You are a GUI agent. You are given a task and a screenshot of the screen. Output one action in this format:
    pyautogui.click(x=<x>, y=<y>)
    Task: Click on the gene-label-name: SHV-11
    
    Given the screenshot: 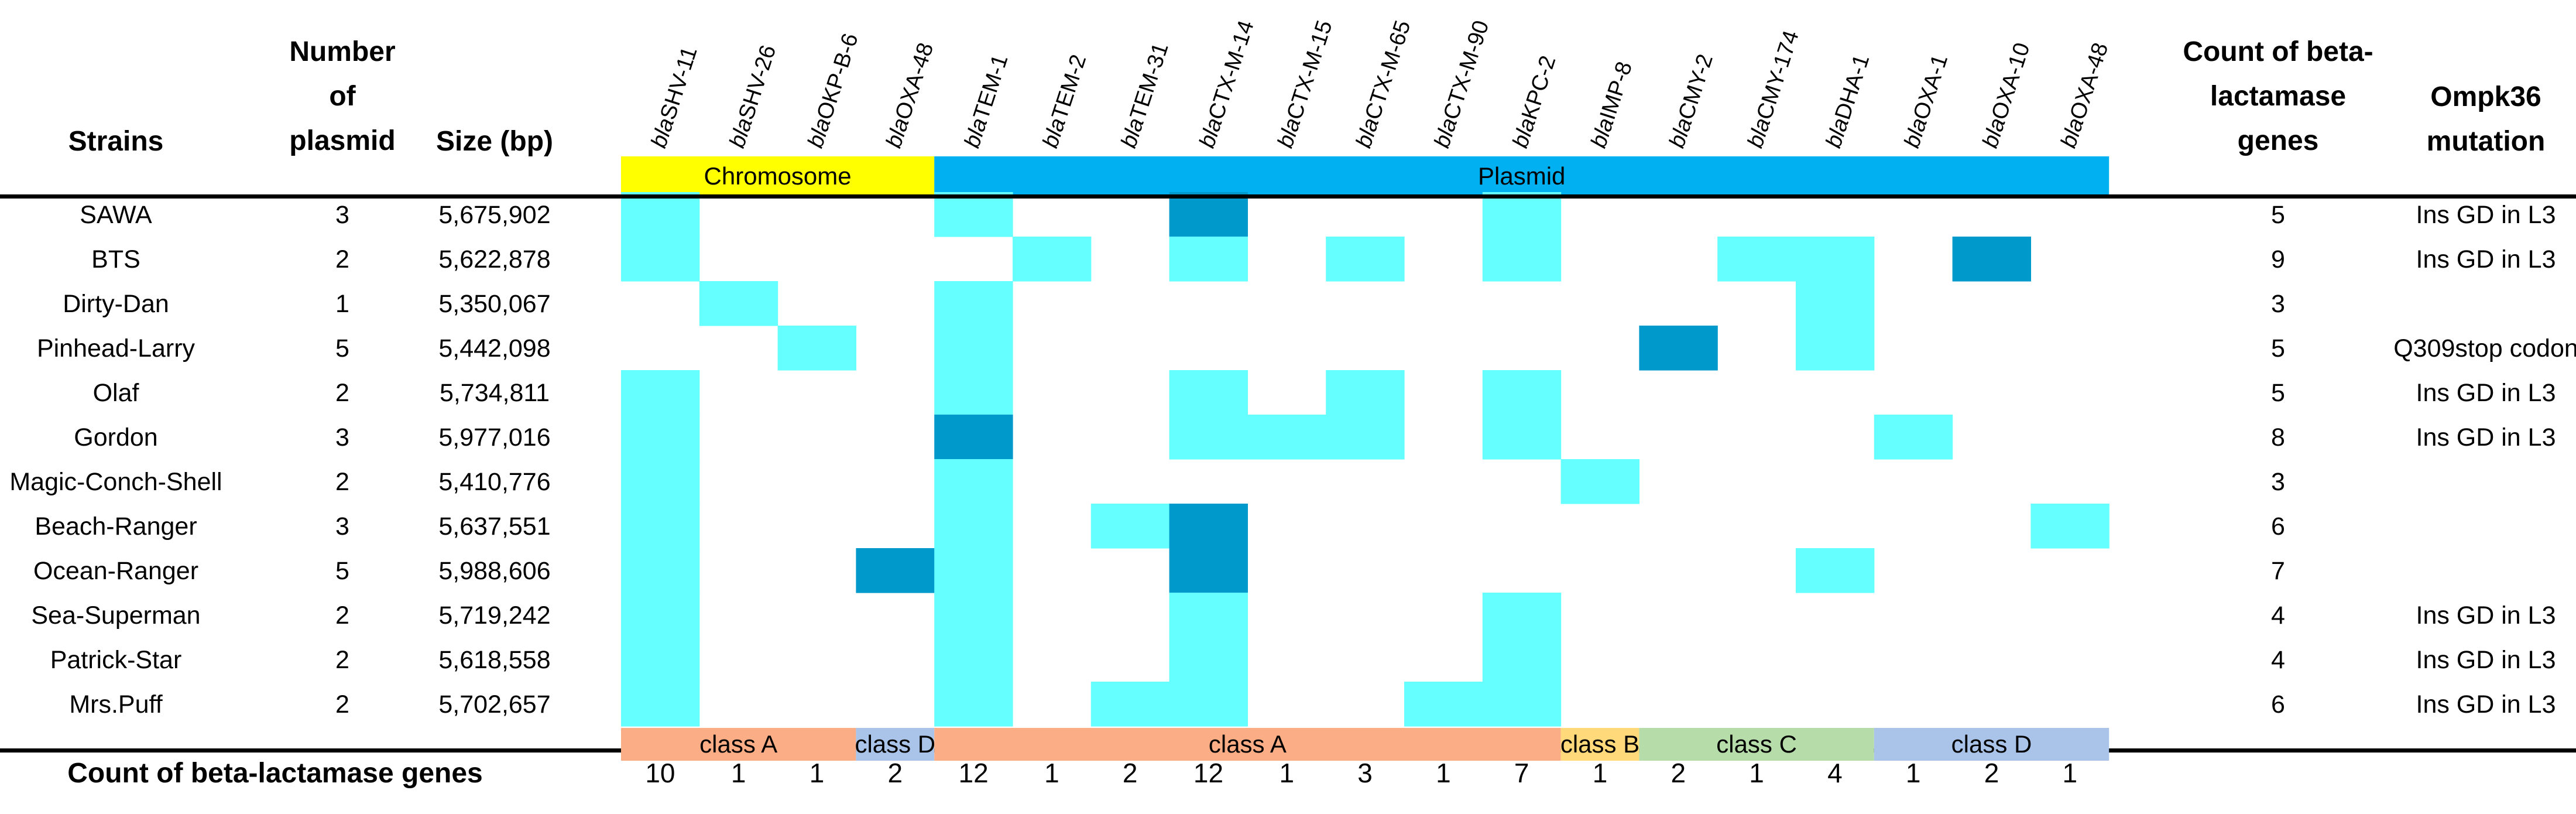 What is the action you would take?
    pyautogui.click(x=679, y=83)
    